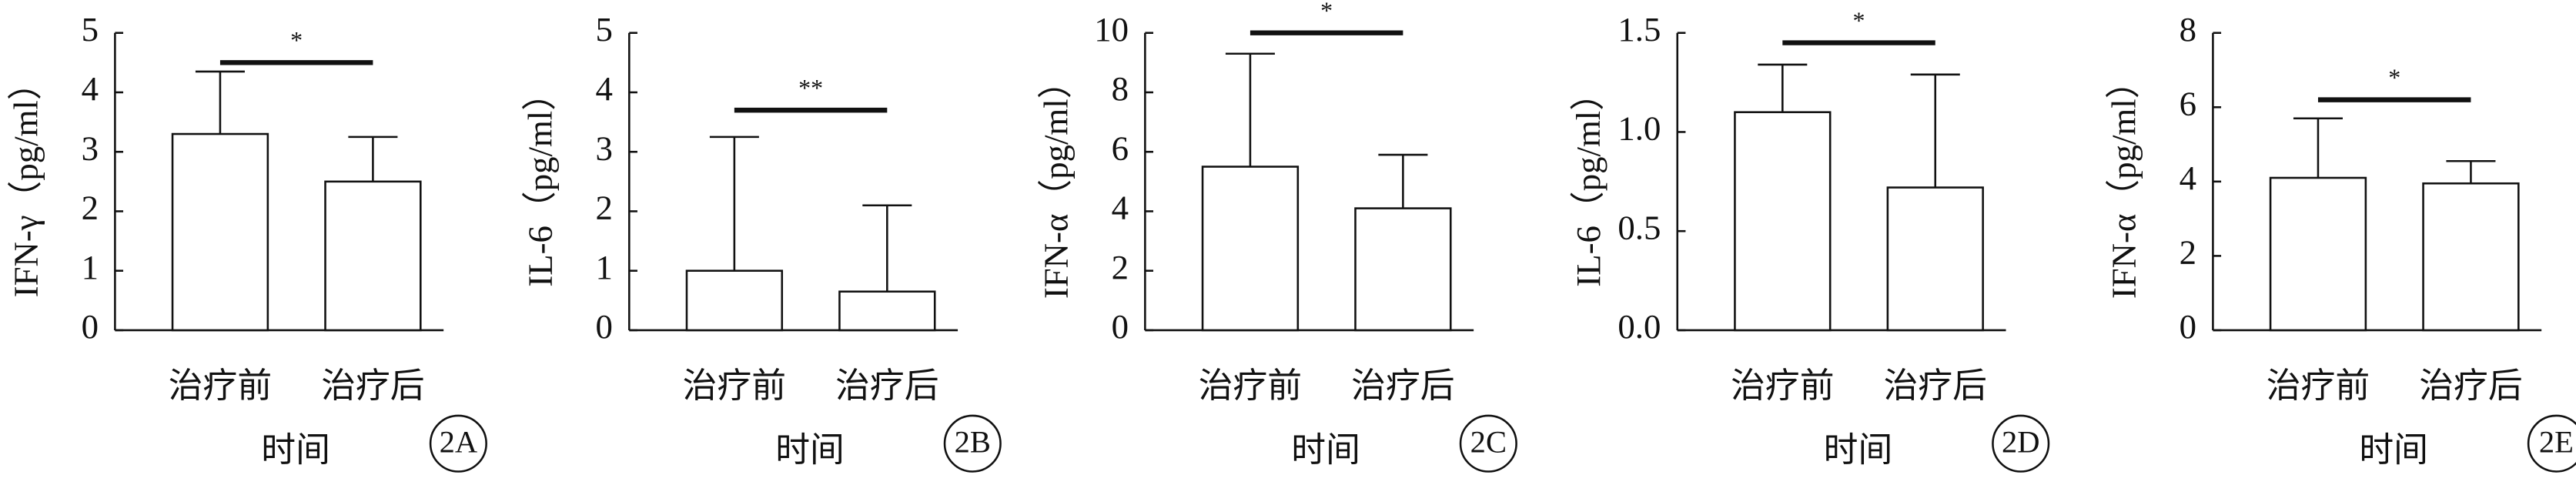  I want to click on significance-label: **, so click(810, 88).